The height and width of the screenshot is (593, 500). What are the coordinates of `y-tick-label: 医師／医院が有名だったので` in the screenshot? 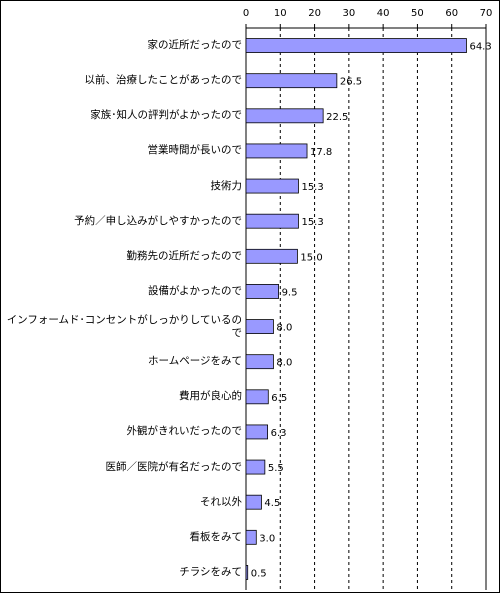 It's located at (174, 466).